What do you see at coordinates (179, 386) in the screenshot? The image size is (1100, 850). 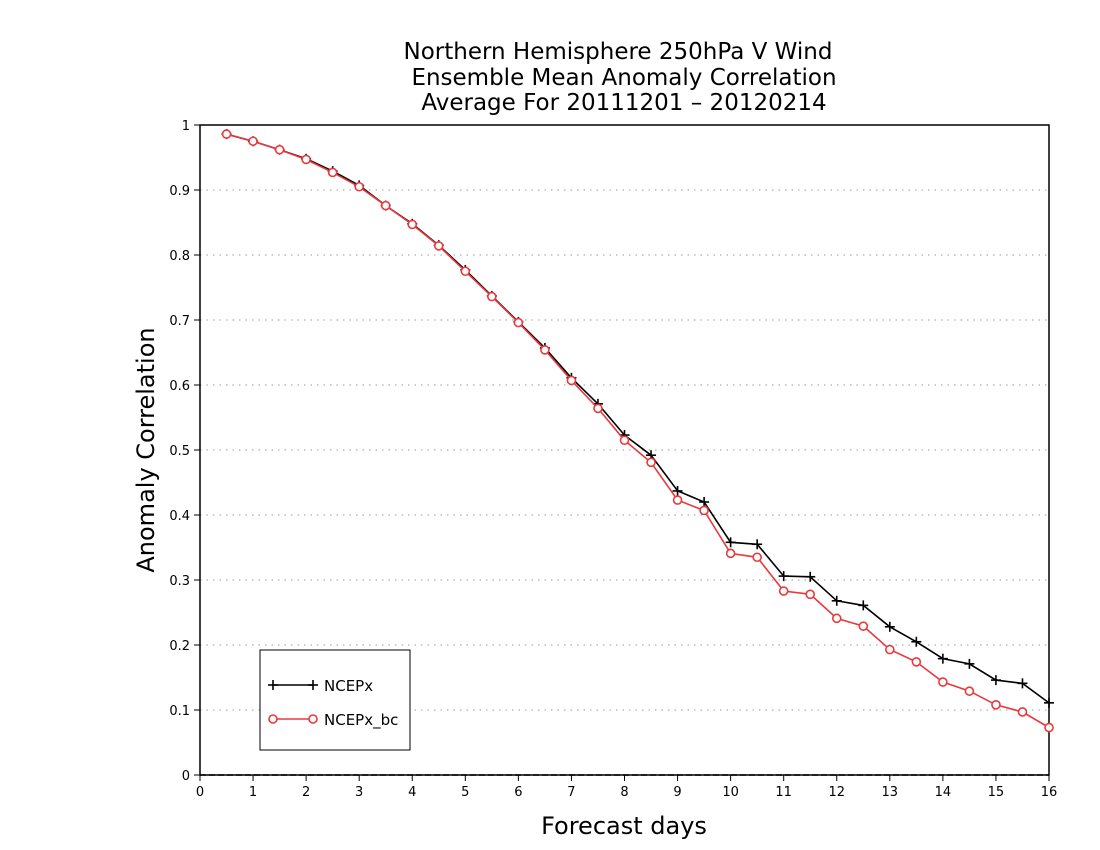 I see `y-tick-label: 0.6` at bounding box center [179, 386].